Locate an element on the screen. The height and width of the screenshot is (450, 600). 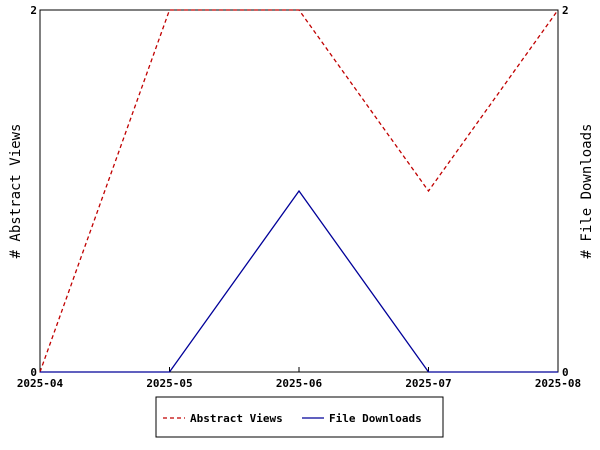
y-tick-label: 2 is located at coordinates (33, 10).